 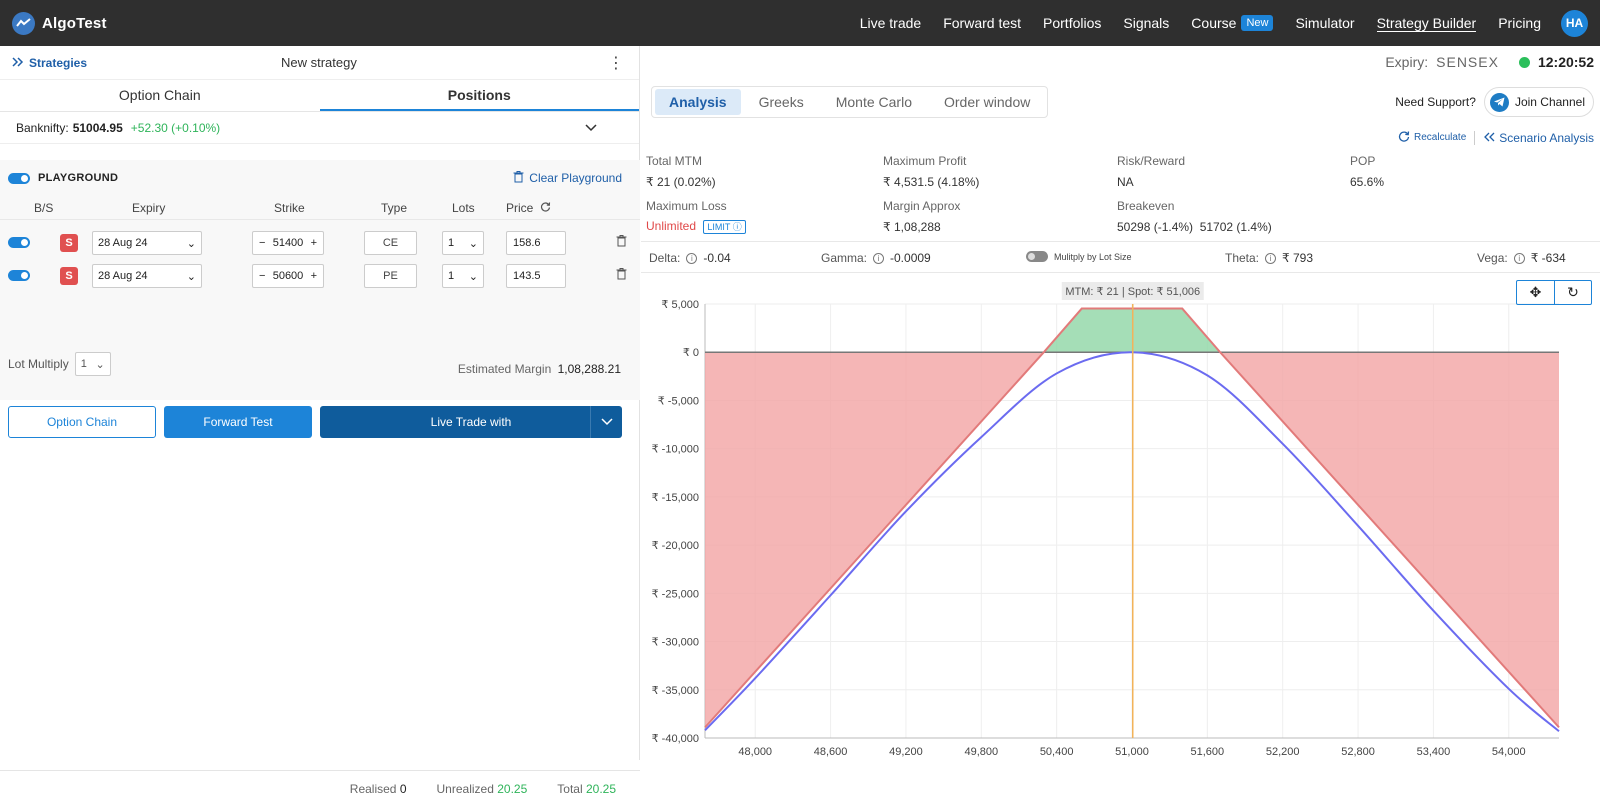 What do you see at coordinates (781, 102) in the screenshot?
I see `tab-greeks: Greeks` at bounding box center [781, 102].